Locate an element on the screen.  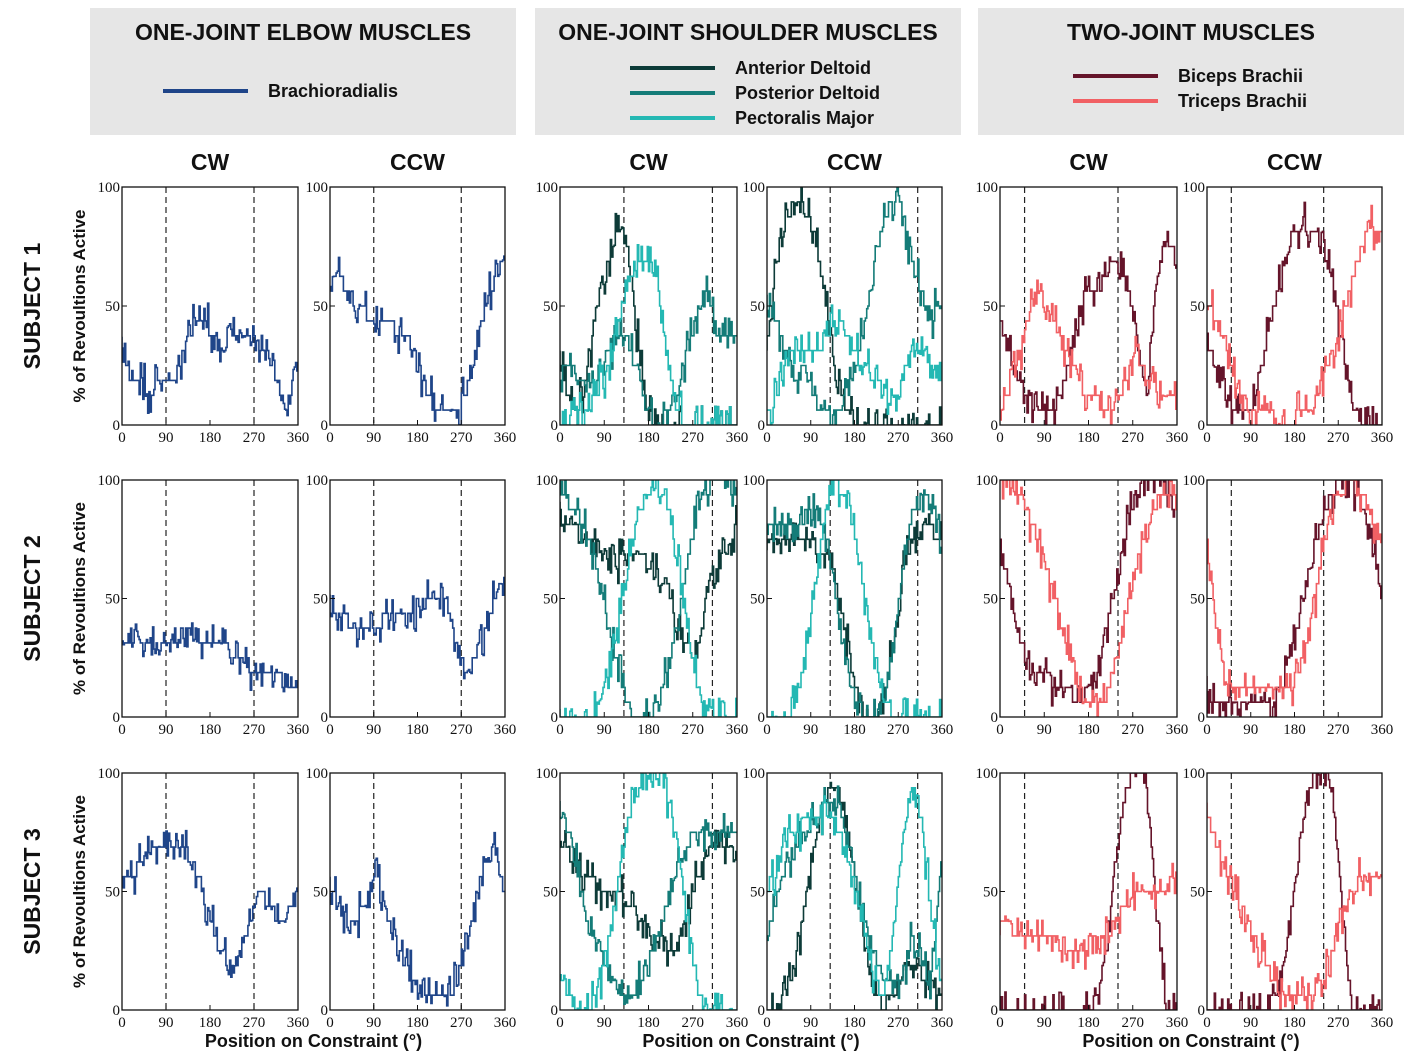
header-box is located at coordinates (748, 71).